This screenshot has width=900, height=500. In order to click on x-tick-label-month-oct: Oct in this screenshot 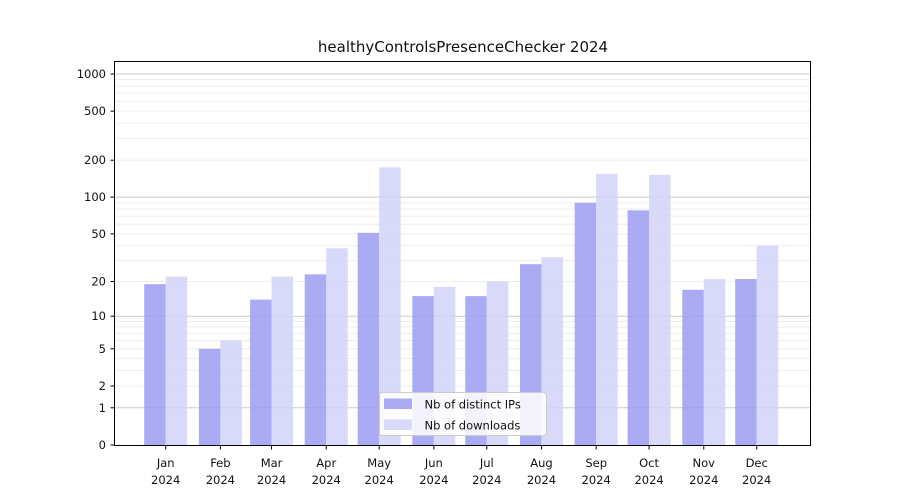, I will do `click(649, 463)`.